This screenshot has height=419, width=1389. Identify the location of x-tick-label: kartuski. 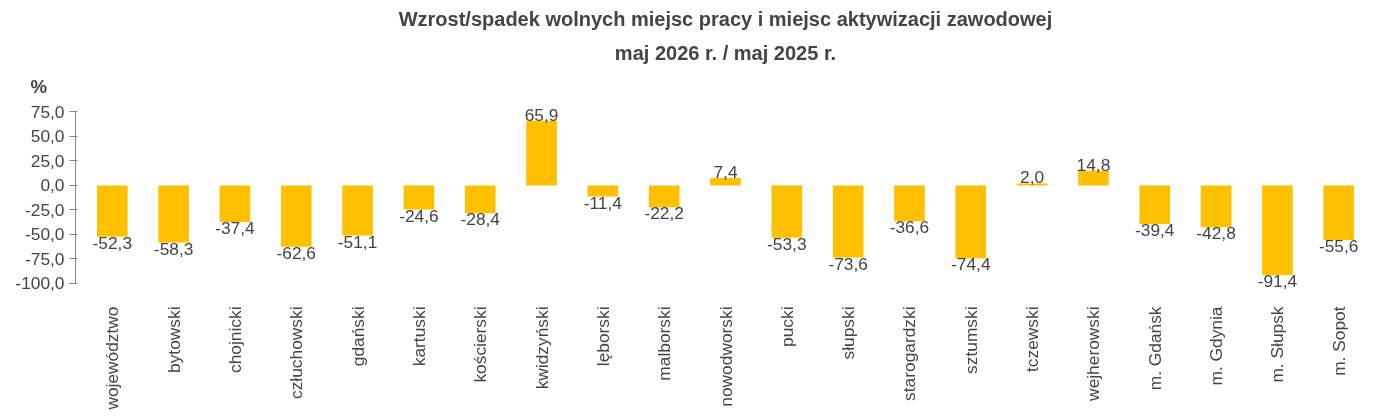
(418, 336).